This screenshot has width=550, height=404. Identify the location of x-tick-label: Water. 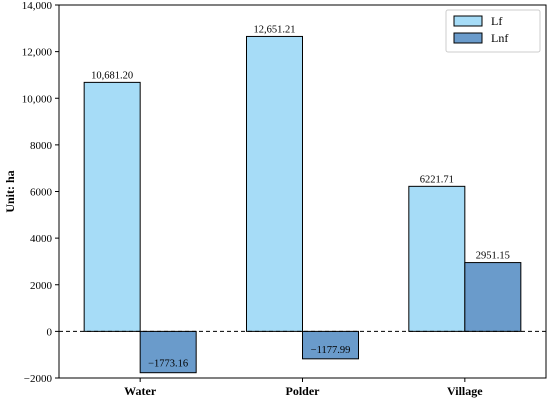
(140, 391).